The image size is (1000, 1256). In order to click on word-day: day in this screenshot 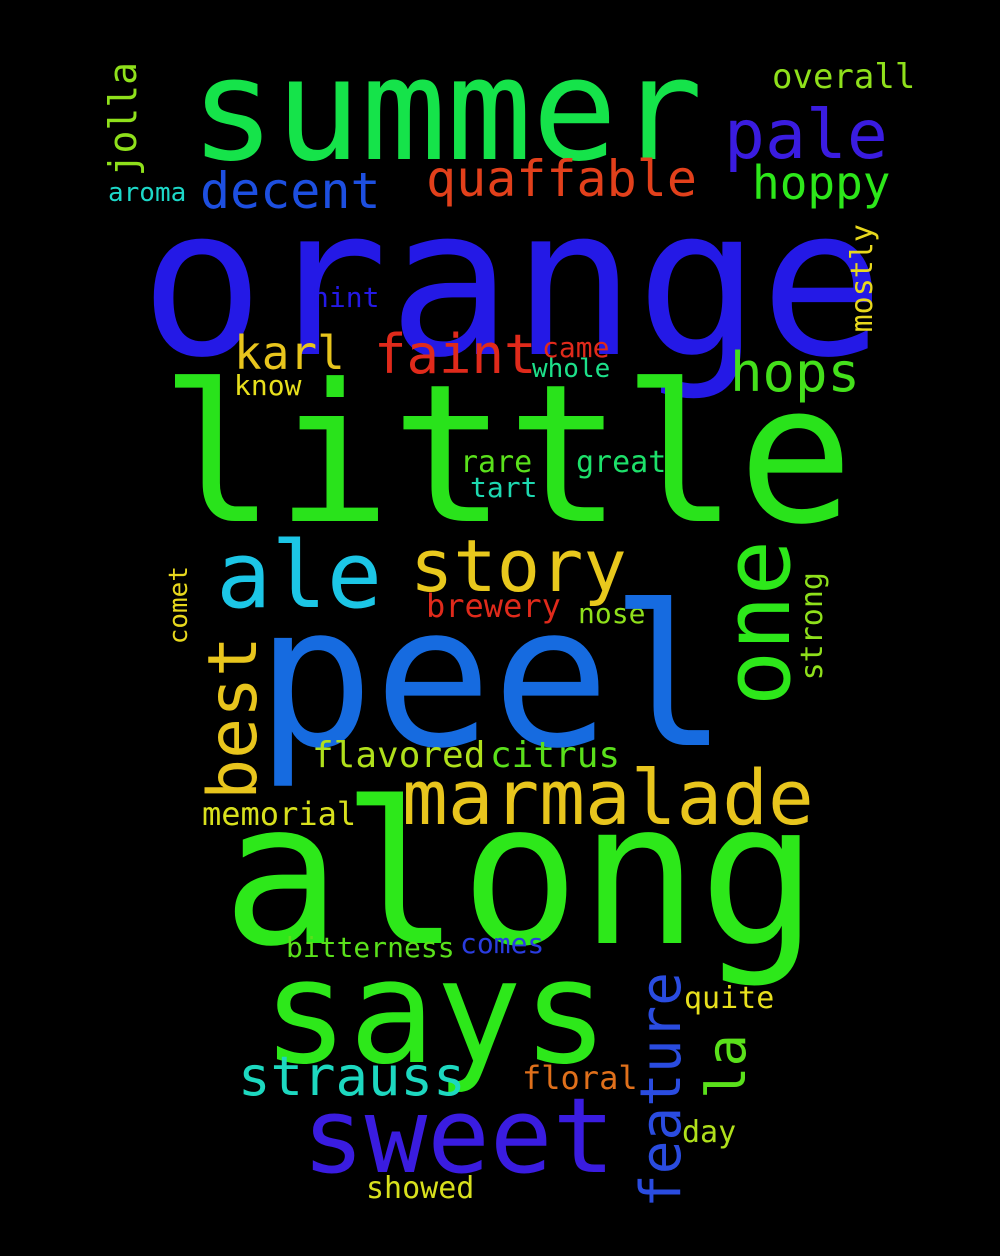, I will do `click(709, 1132)`.